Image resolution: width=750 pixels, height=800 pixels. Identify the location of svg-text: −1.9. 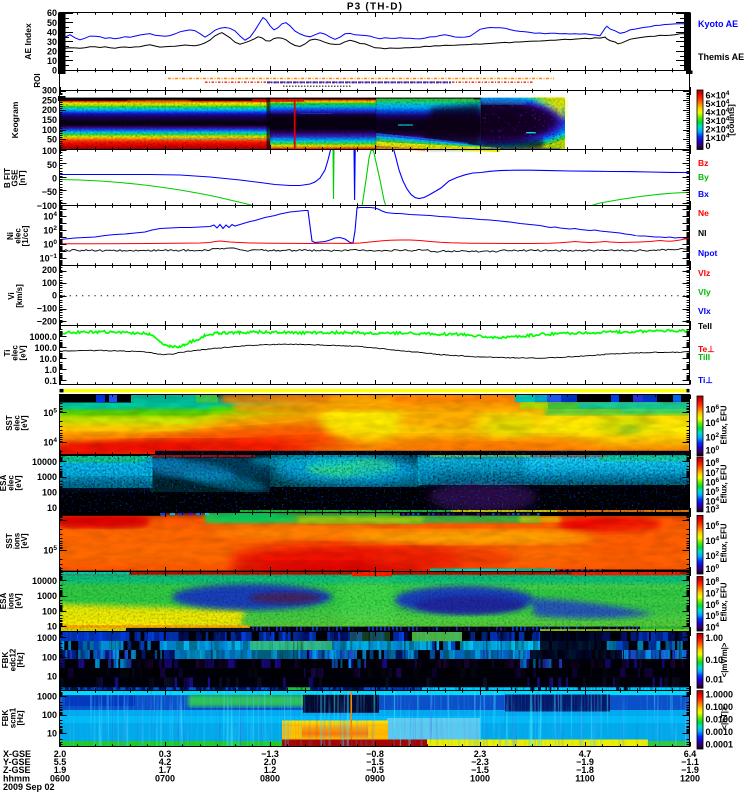
(585, 762).